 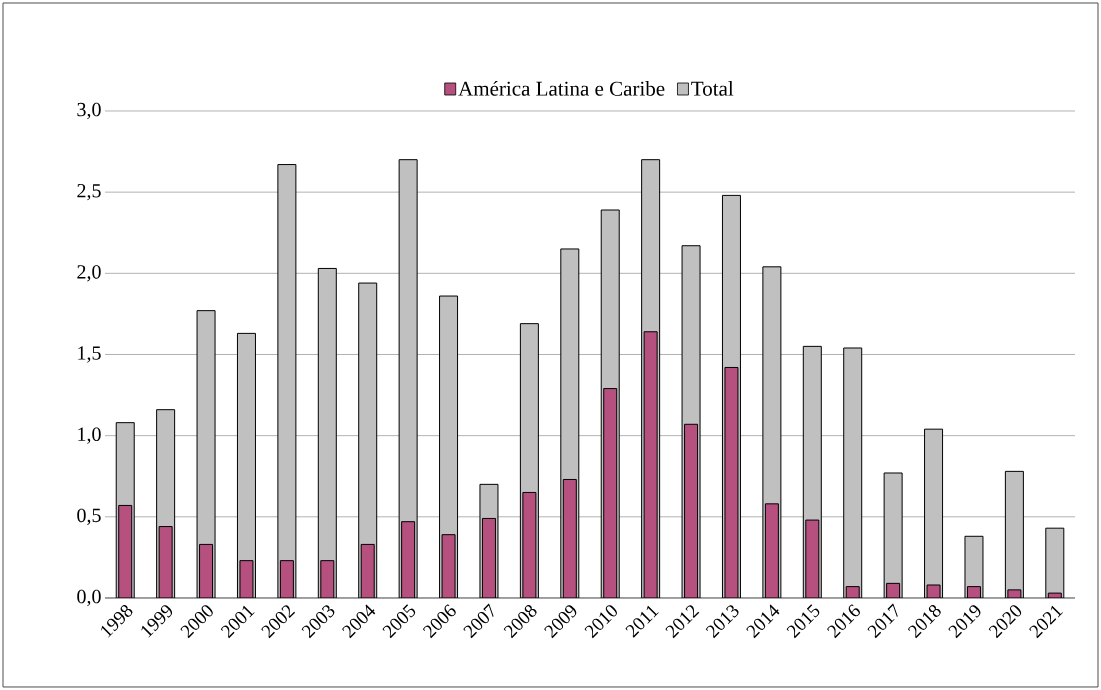 What do you see at coordinates (89, 192) in the screenshot?
I see `y-tick-label: 2,5` at bounding box center [89, 192].